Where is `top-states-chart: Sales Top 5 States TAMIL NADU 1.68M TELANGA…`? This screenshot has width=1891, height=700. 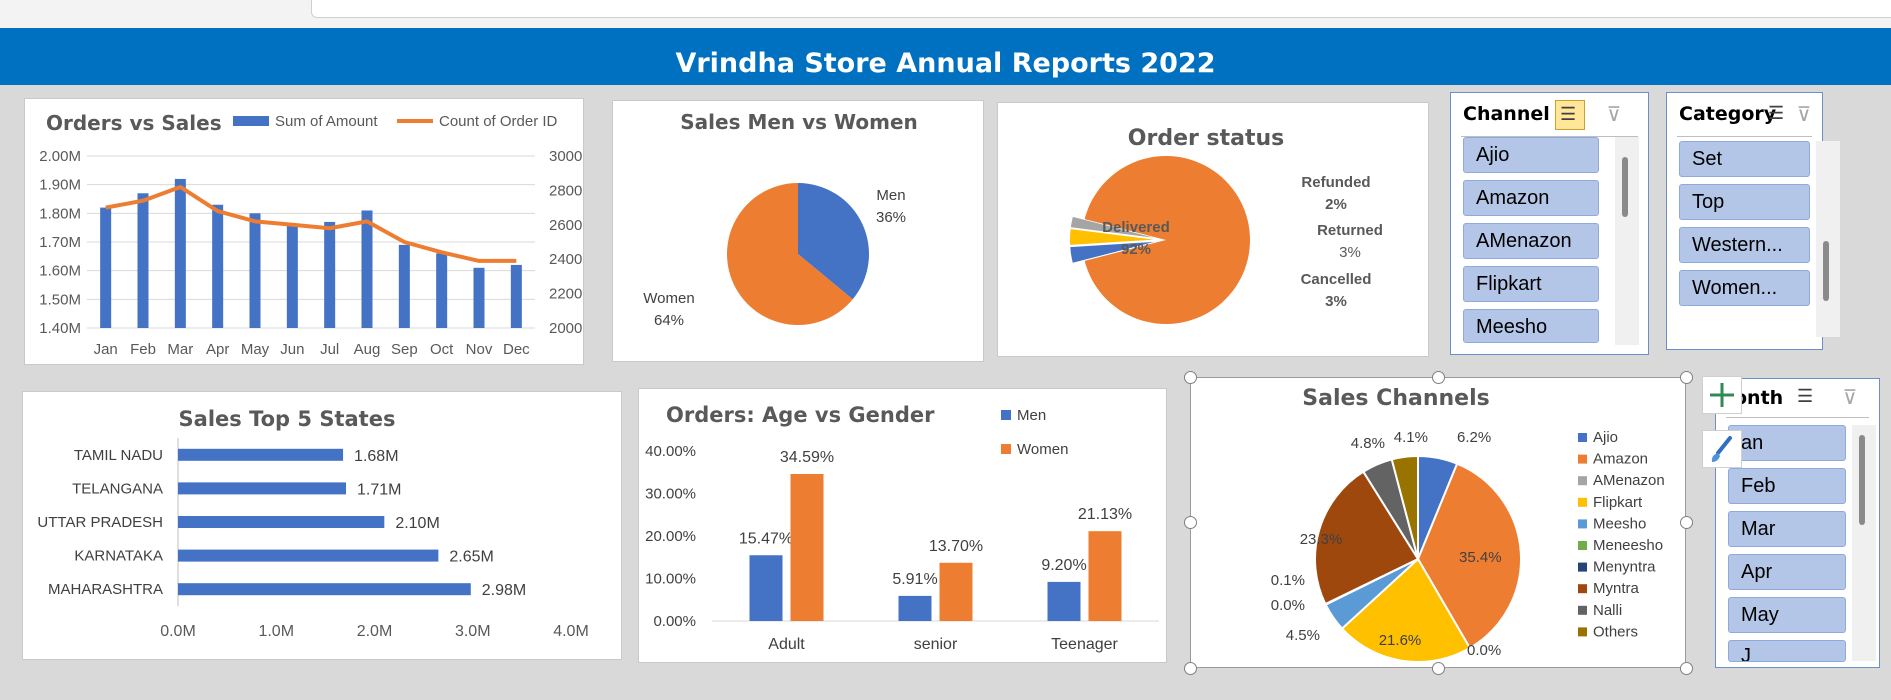 top-states-chart: Sales Top 5 States TAMIL NADU 1.68M TELANGA… is located at coordinates (322, 525).